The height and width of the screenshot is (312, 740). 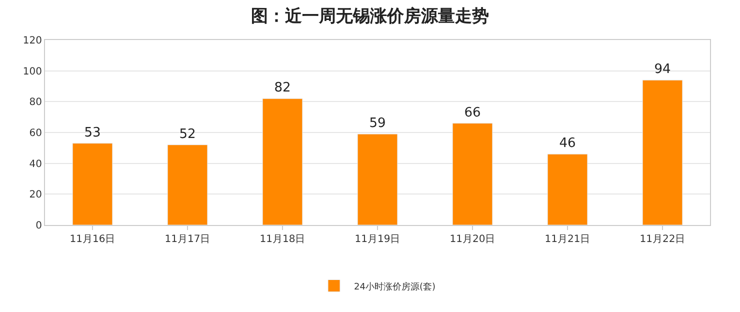 I want to click on y-tick-label: 100, so click(x=32, y=72).